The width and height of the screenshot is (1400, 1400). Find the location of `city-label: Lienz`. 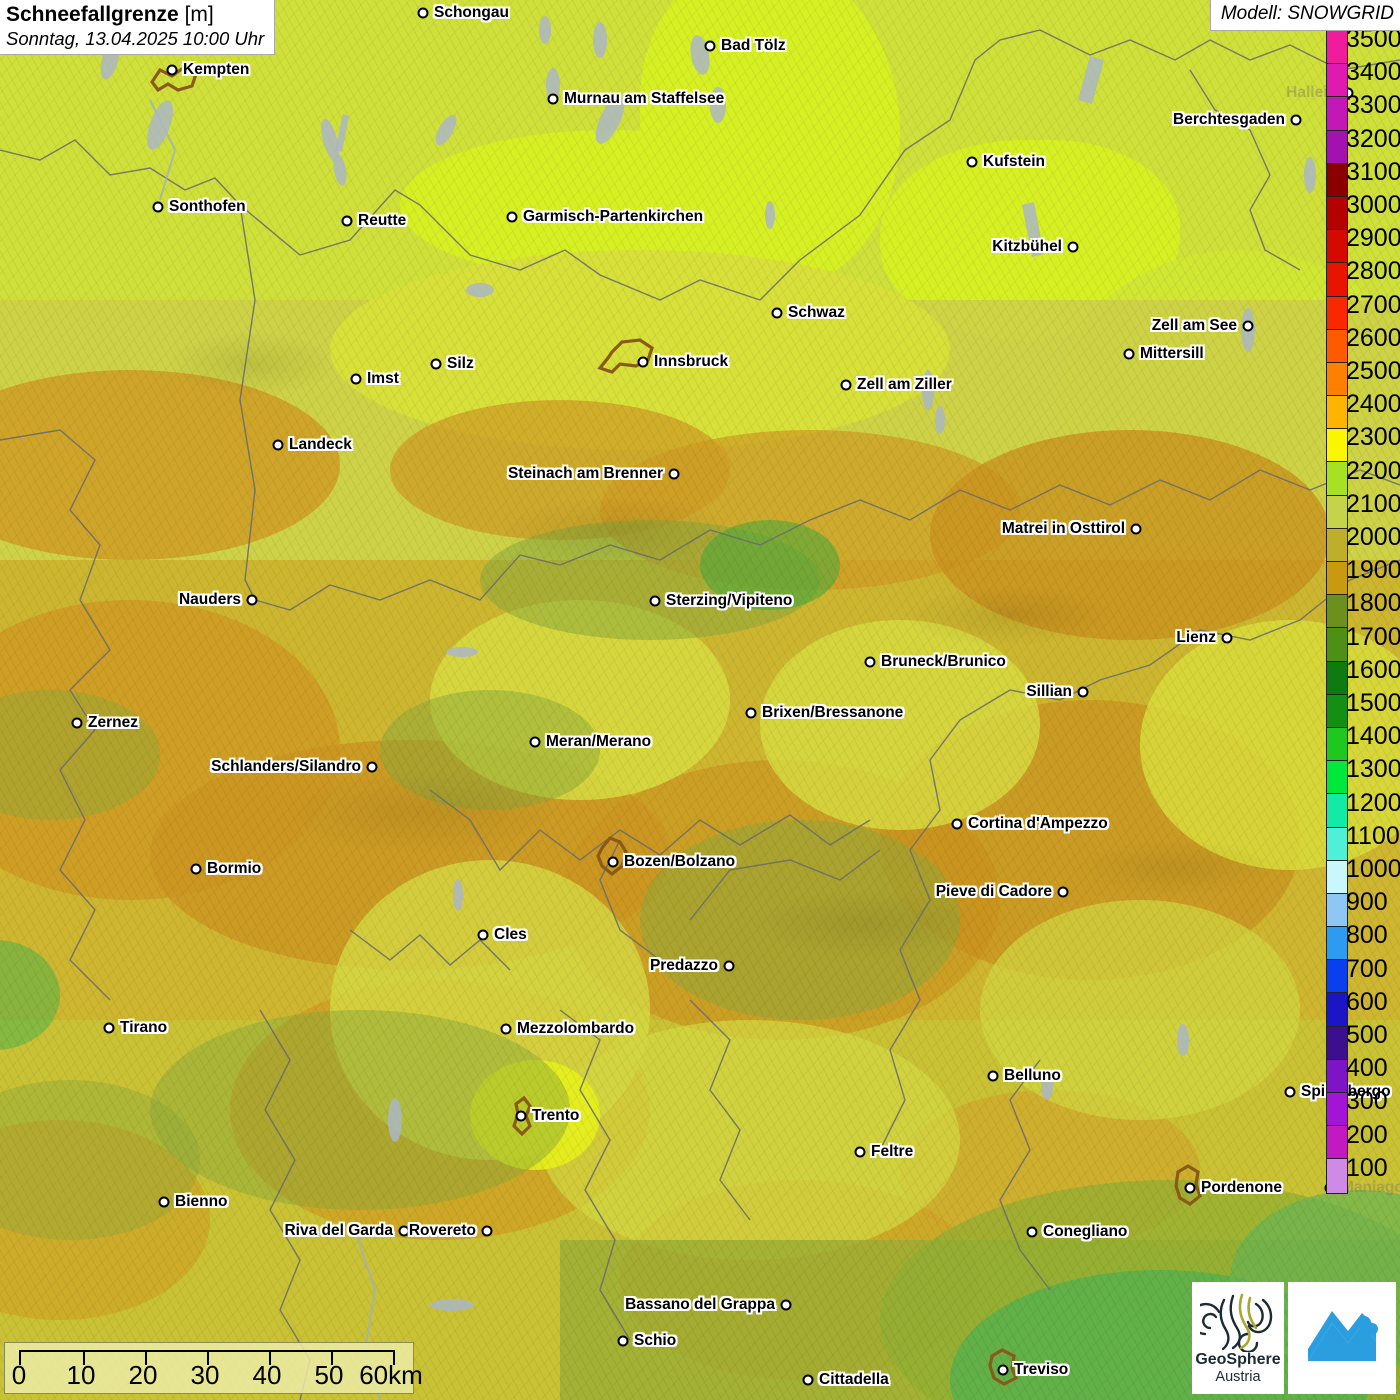

city-label: Lienz is located at coordinates (1196, 637).